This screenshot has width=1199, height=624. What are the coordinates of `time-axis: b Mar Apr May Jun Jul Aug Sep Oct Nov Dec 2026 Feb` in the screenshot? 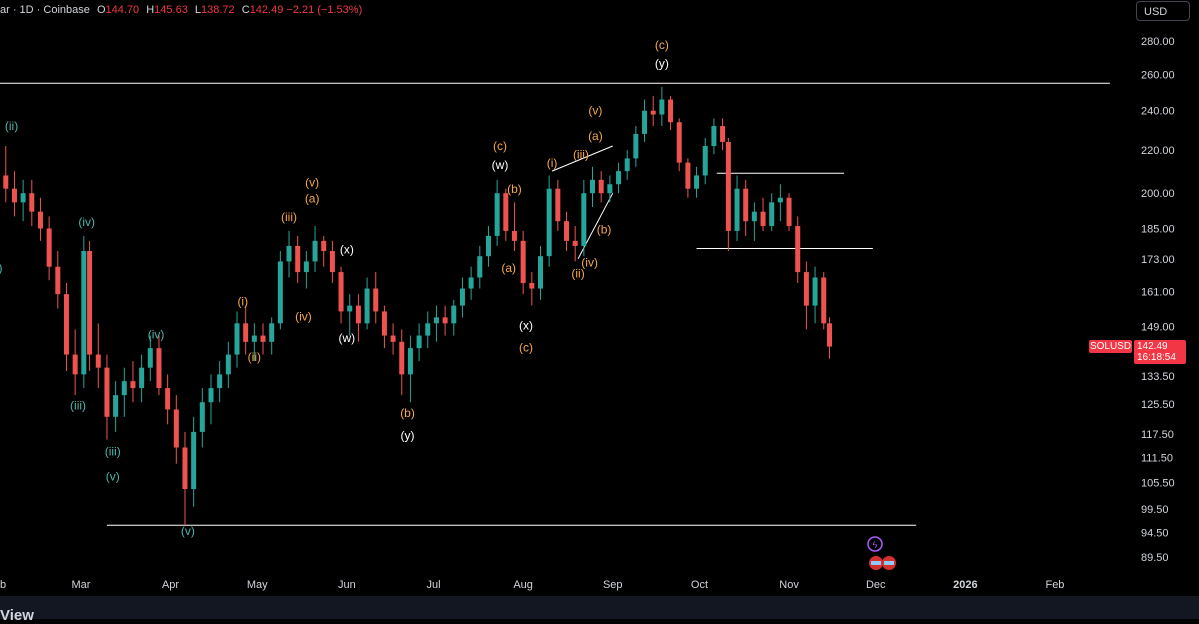 It's located at (532, 585).